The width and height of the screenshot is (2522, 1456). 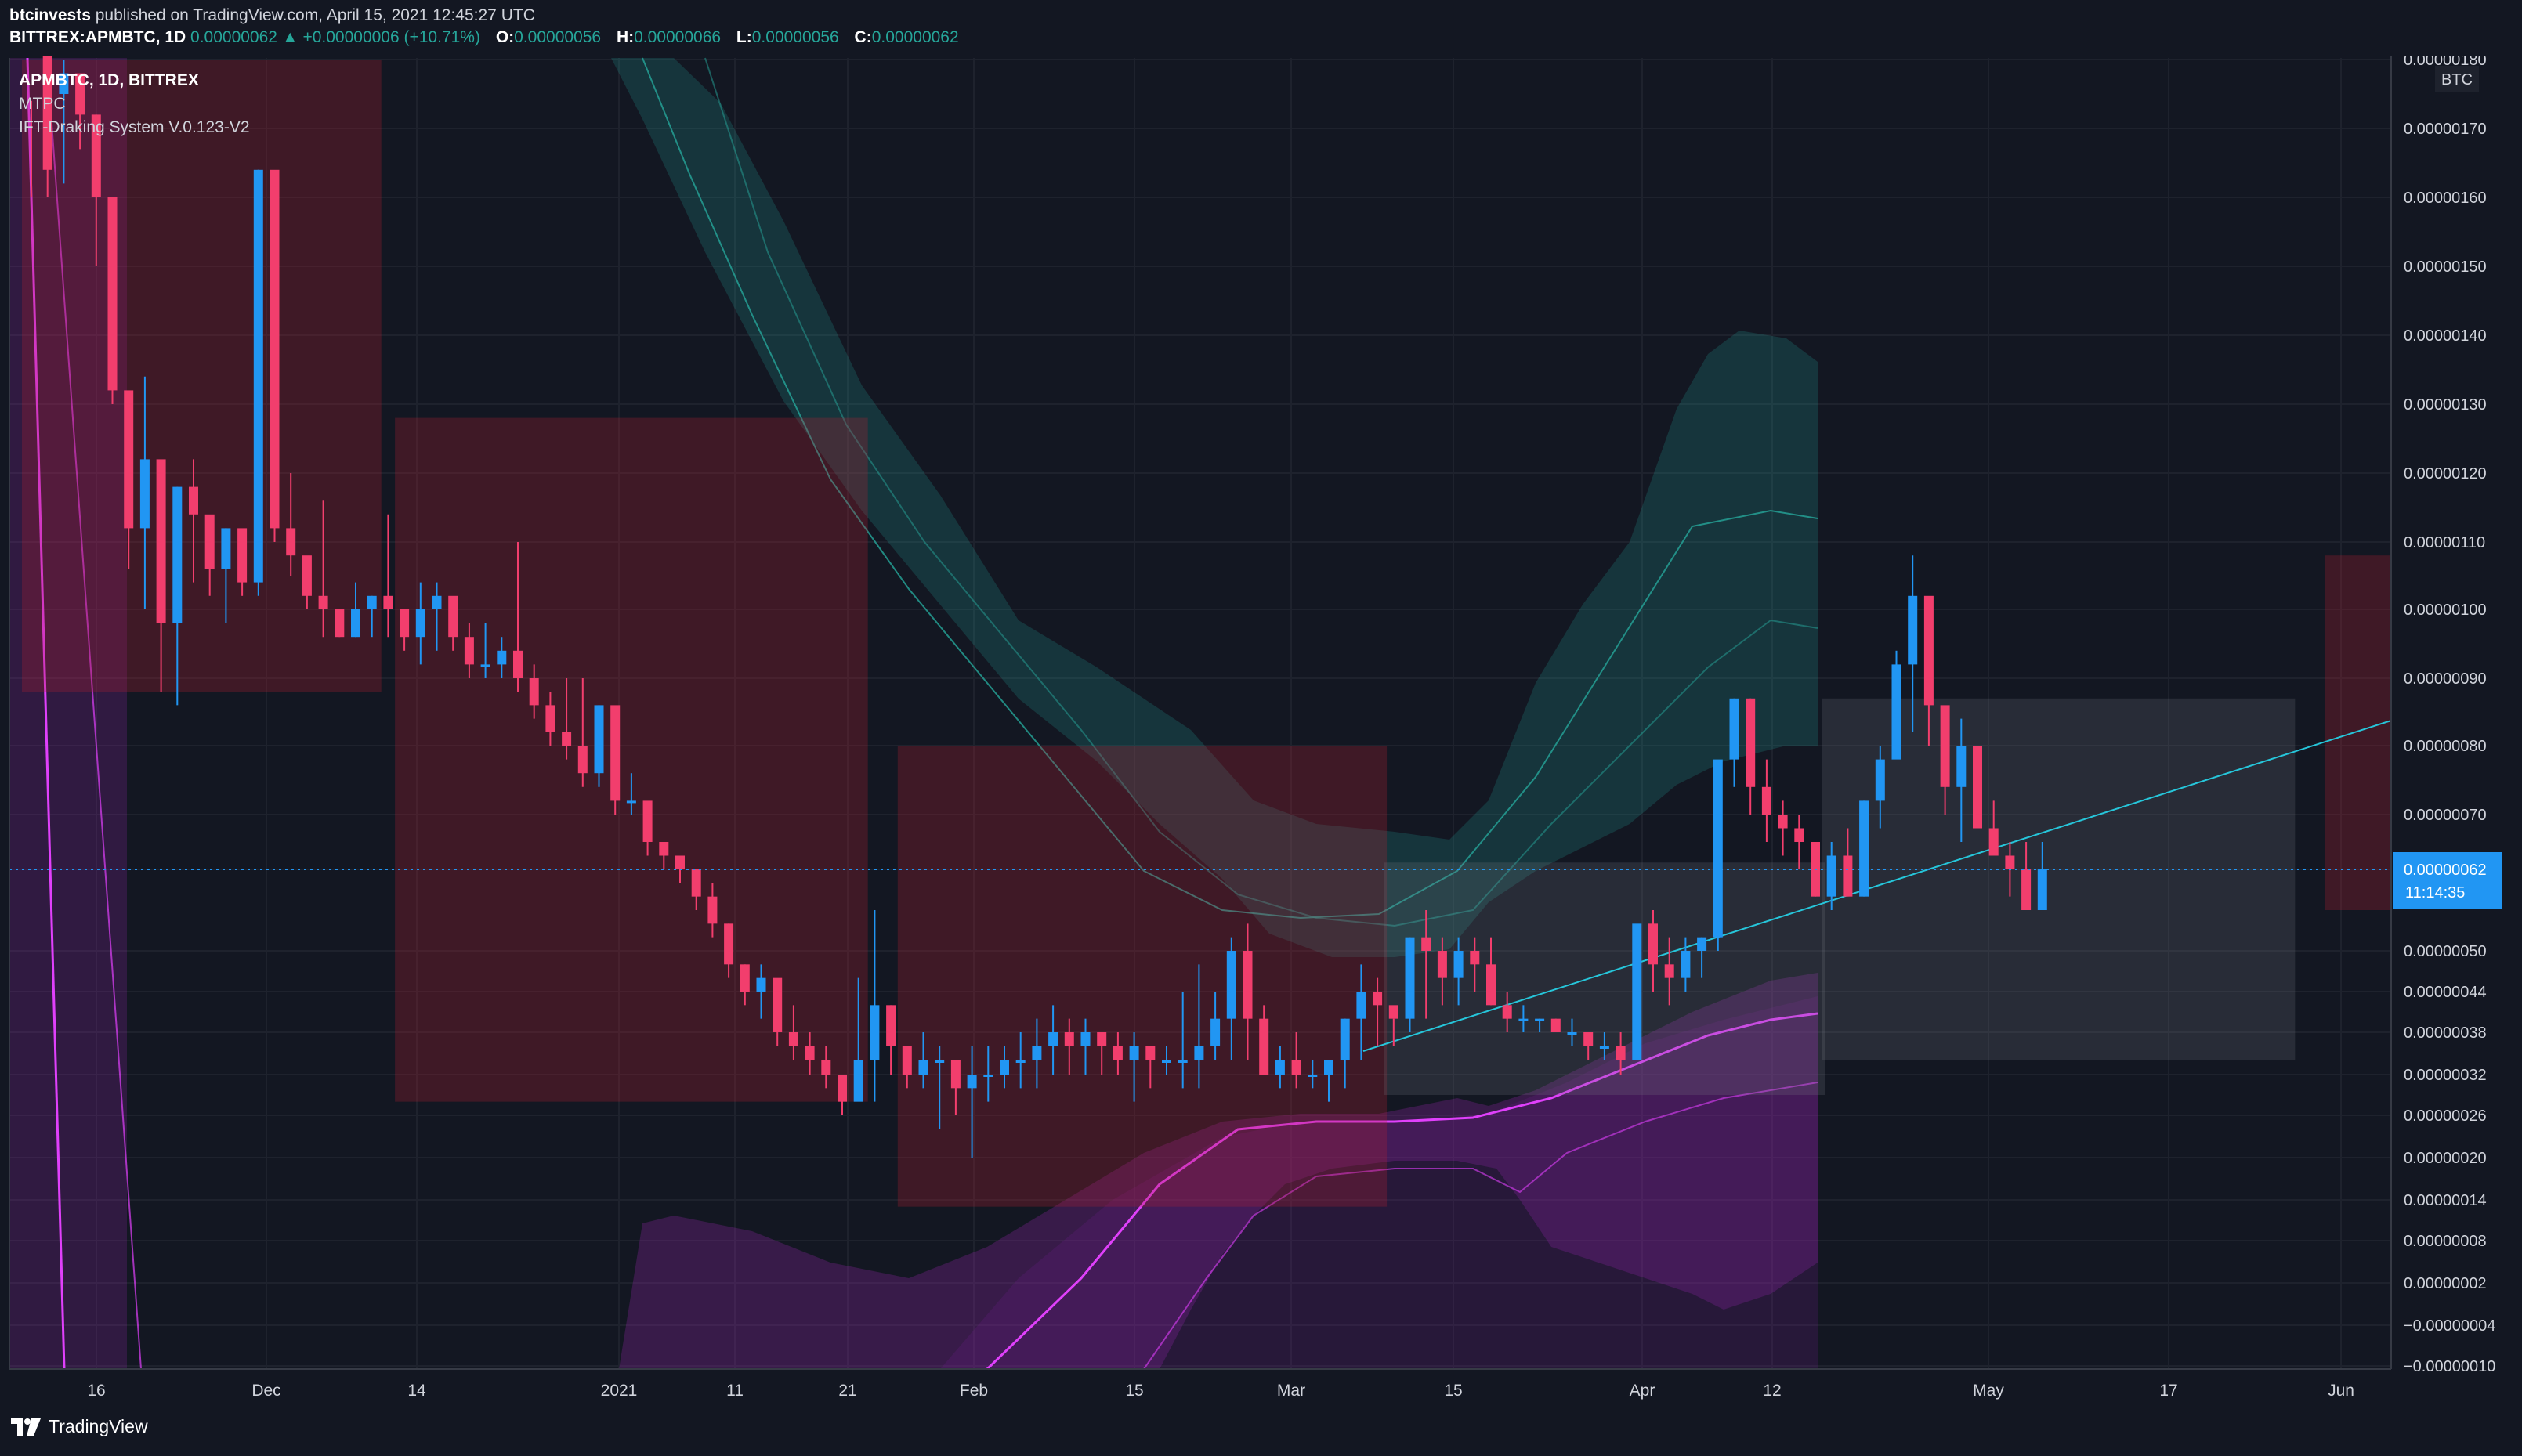 What do you see at coordinates (97, 37) in the screenshot?
I see `symbol-info: BITTREX:APMBTC, 1D` at bounding box center [97, 37].